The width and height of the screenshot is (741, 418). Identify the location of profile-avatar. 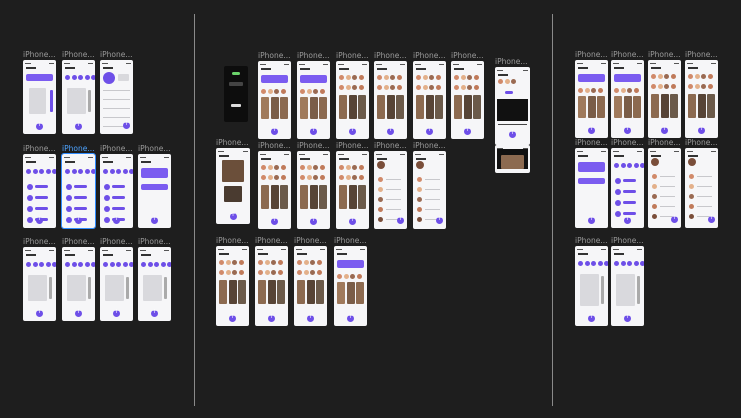
(692, 162).